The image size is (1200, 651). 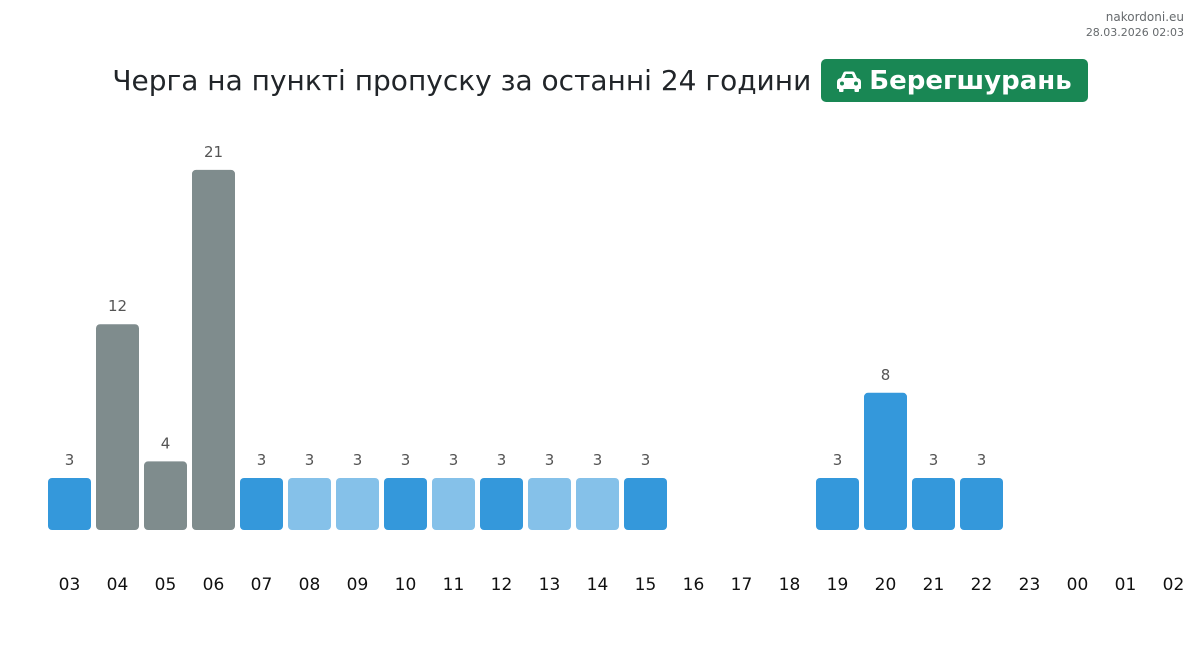 What do you see at coordinates (358, 460) in the screenshot?
I see `data-label-09: 3` at bounding box center [358, 460].